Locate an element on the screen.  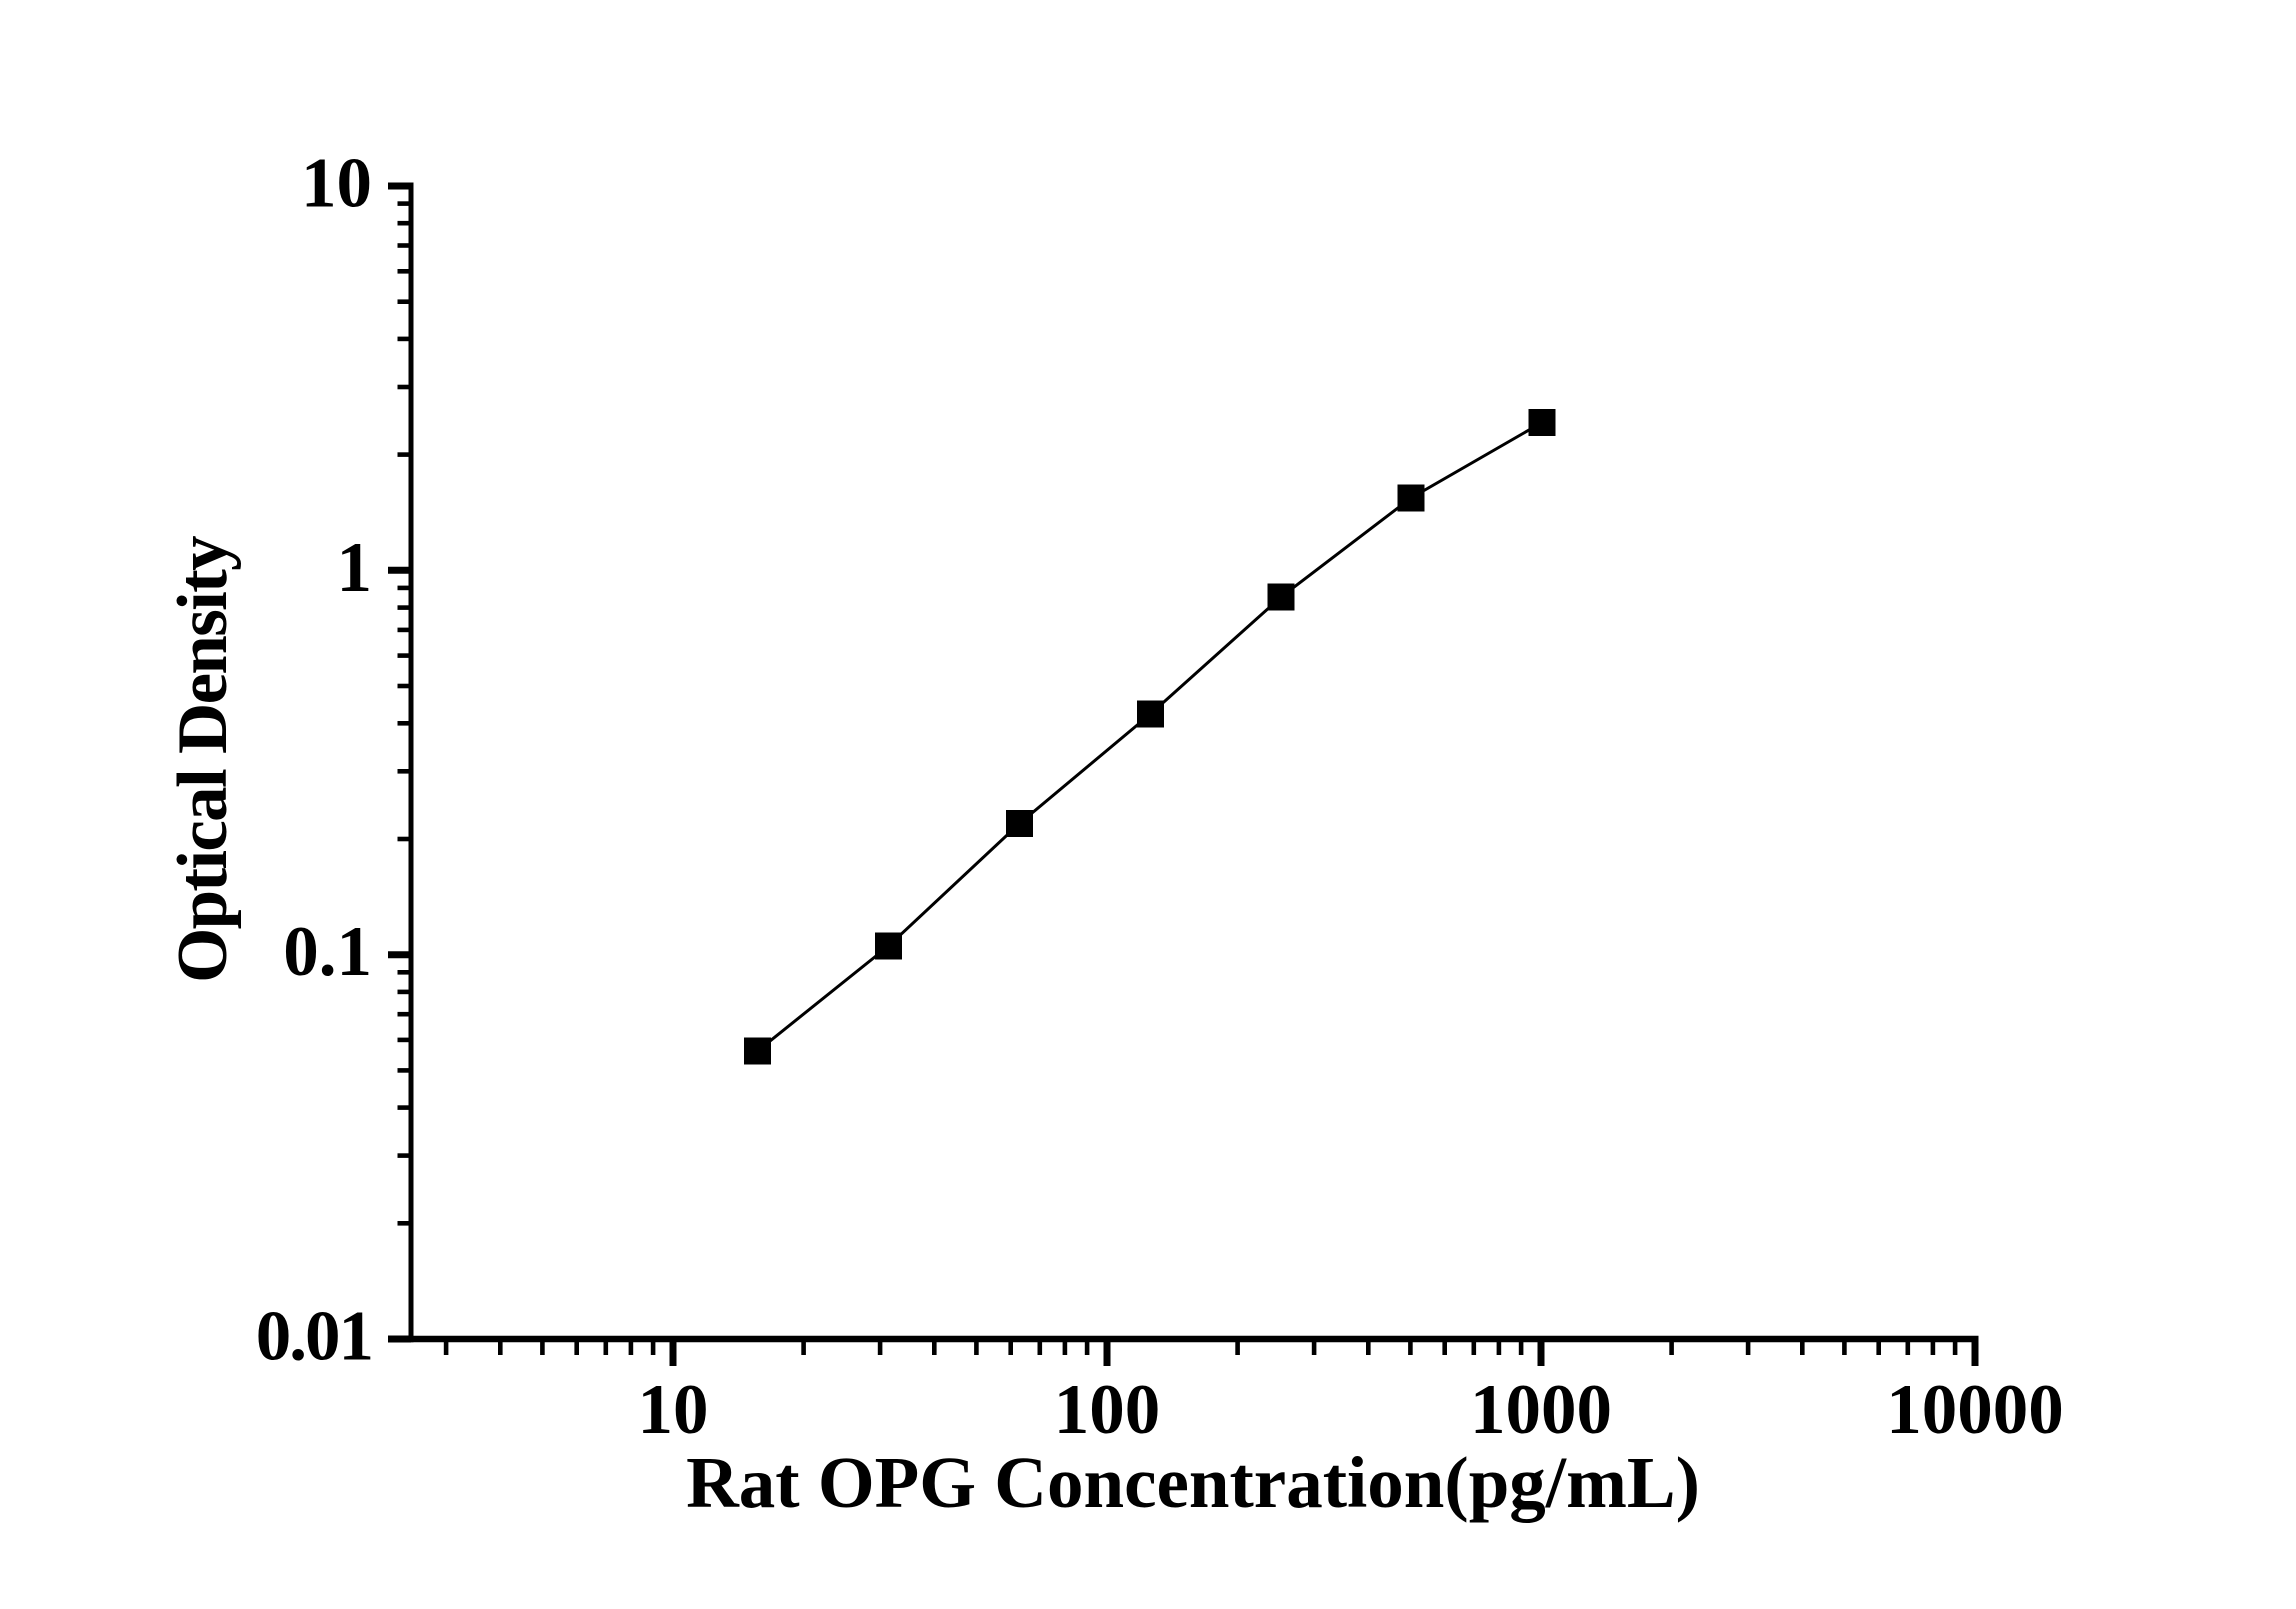
svg-text: Rat OPG Concentration(pg/mL) is located at coordinates (1193, 1482).